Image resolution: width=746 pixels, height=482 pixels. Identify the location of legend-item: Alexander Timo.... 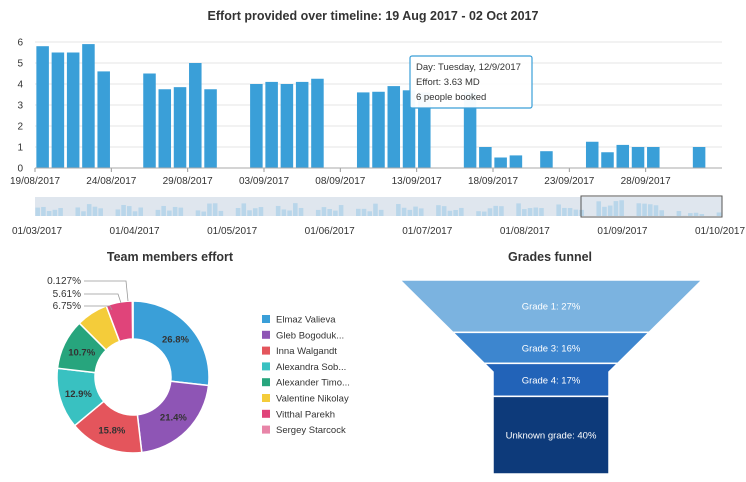
(313, 383).